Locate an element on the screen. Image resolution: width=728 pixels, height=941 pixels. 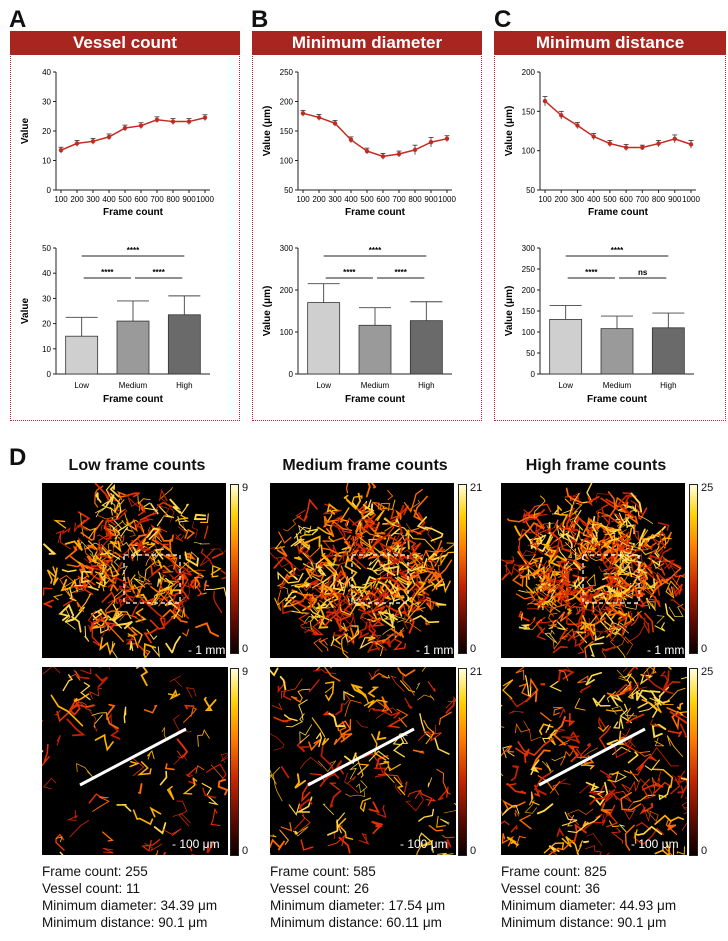
caption-min-distance: Minimum distance: 90.1 μm is located at coordinates (584, 922).